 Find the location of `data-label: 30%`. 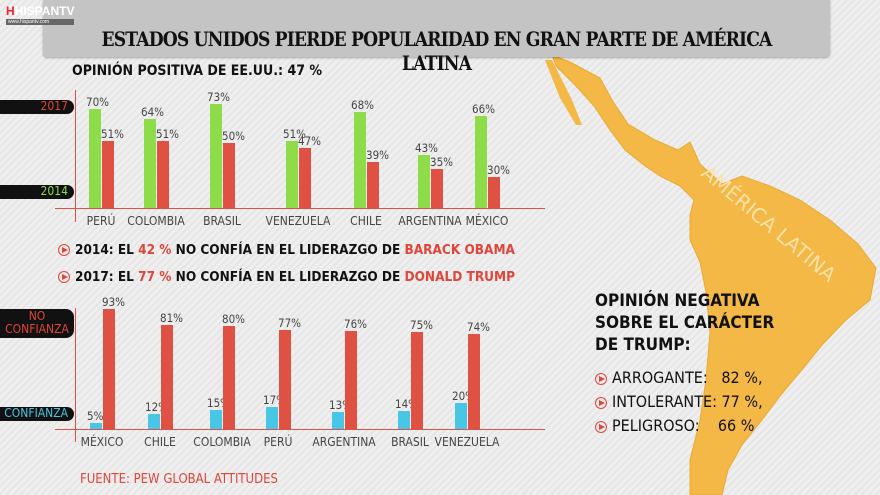

data-label: 30% is located at coordinates (498, 170).